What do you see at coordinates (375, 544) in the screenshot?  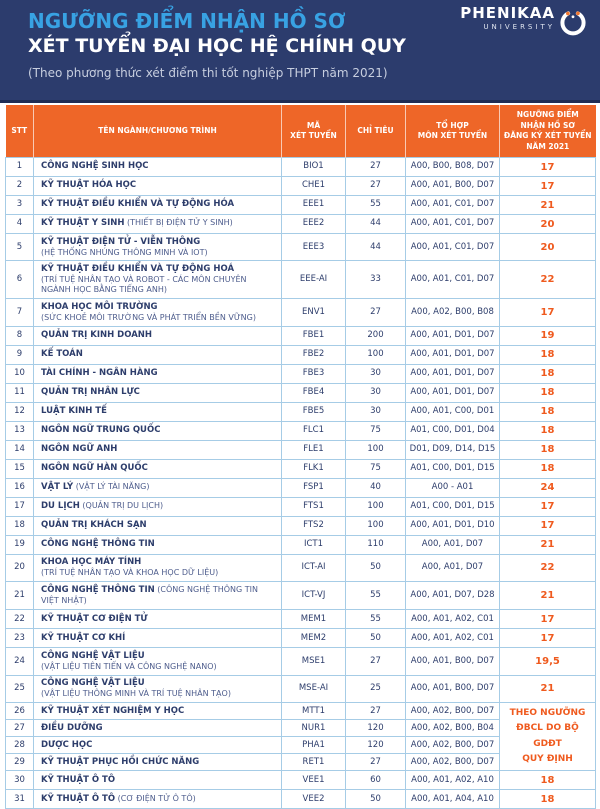 I see `row-quota: 110` at bounding box center [375, 544].